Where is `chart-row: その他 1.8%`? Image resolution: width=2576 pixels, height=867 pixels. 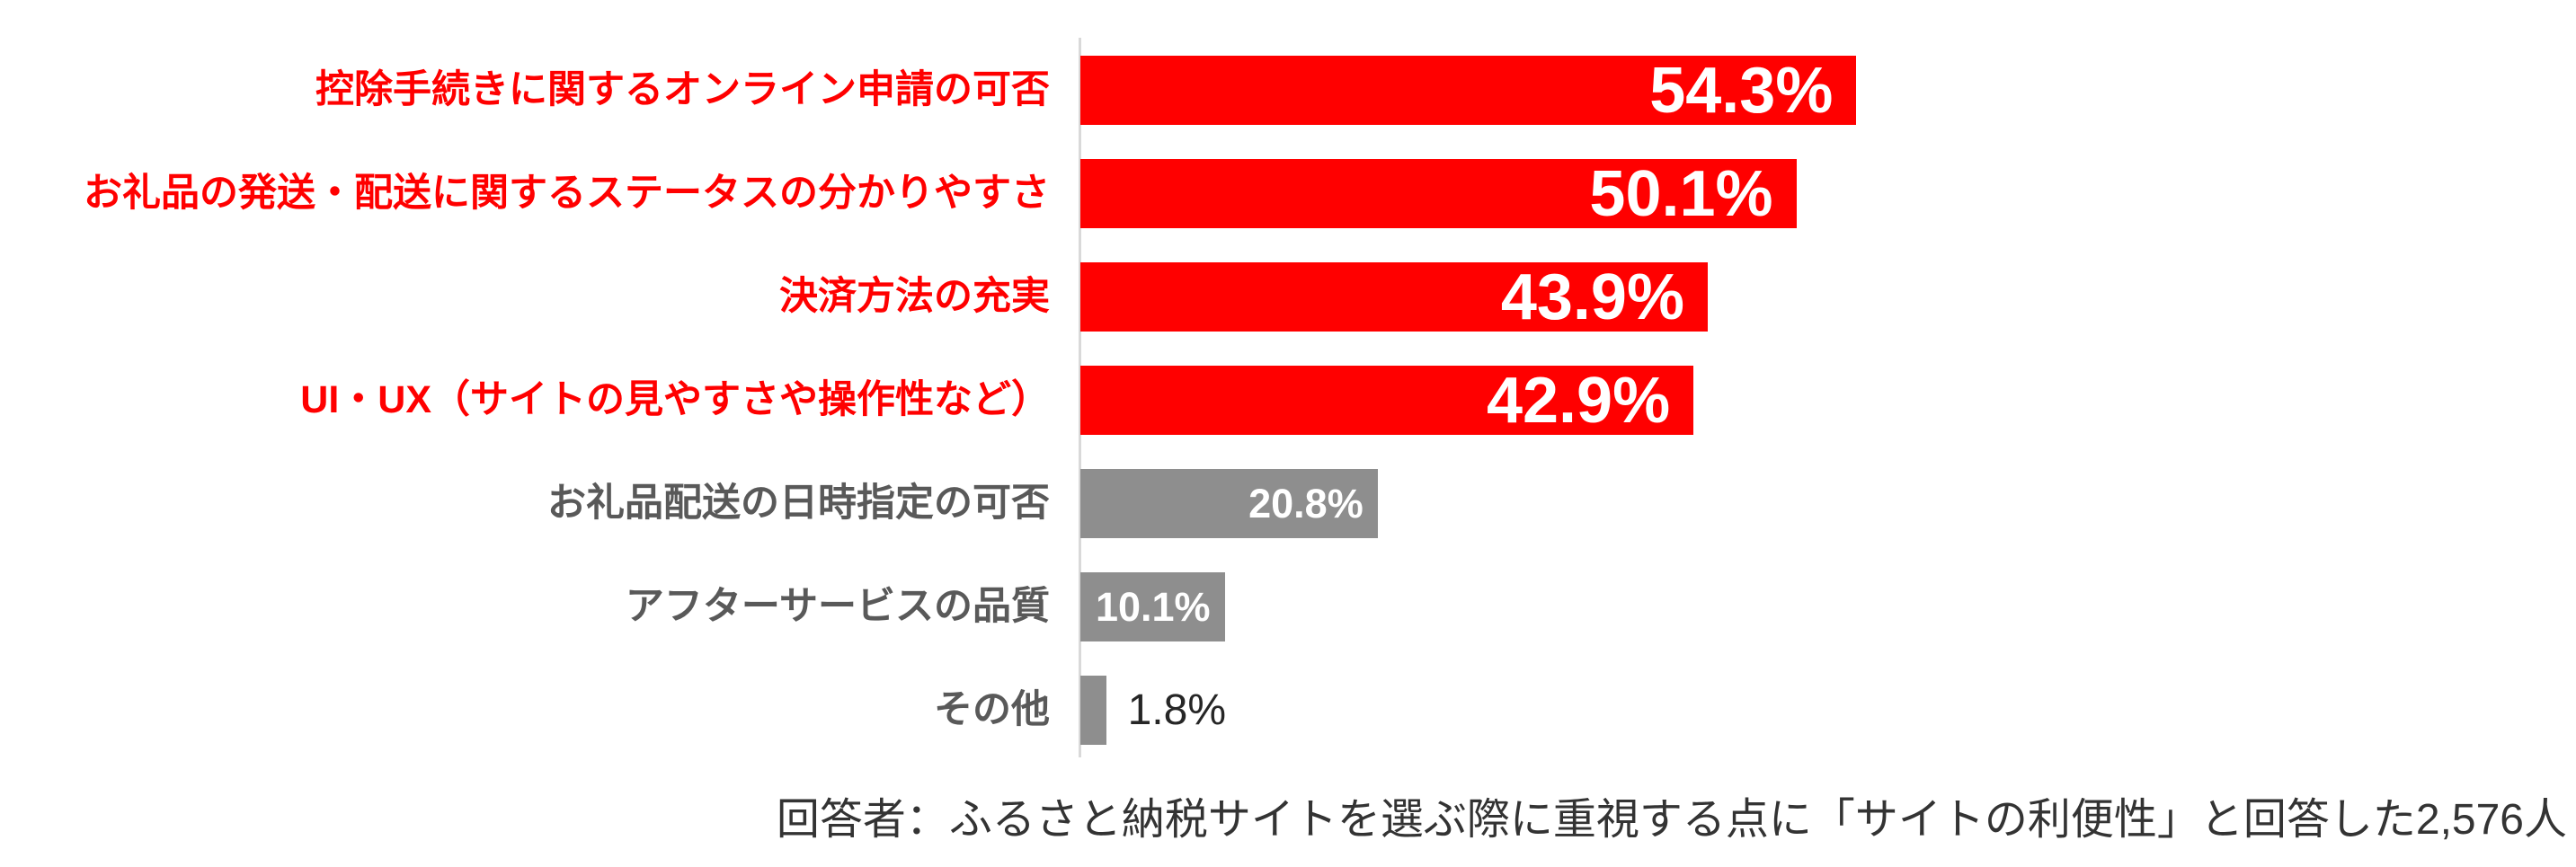 chart-row: その他 1.8% is located at coordinates (1288, 710).